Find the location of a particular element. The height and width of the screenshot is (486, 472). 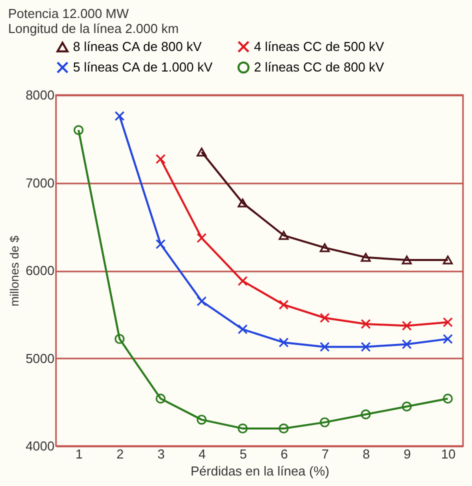

y-axis-title: millones de $ is located at coordinates (15, 270).